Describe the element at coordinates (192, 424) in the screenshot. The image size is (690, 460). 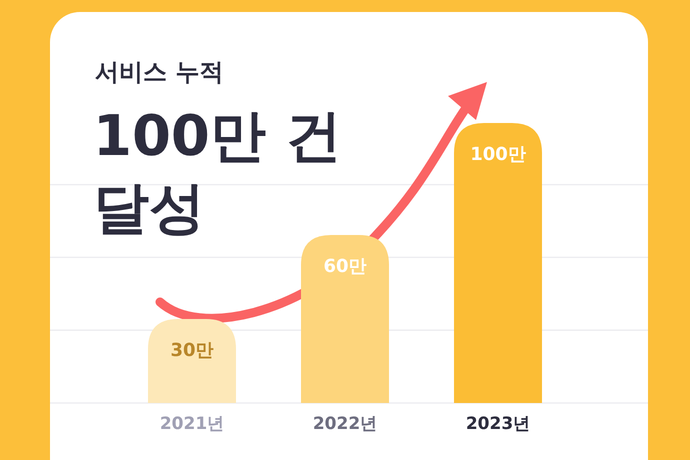
I see `x-tick-label: 2021년` at that location.